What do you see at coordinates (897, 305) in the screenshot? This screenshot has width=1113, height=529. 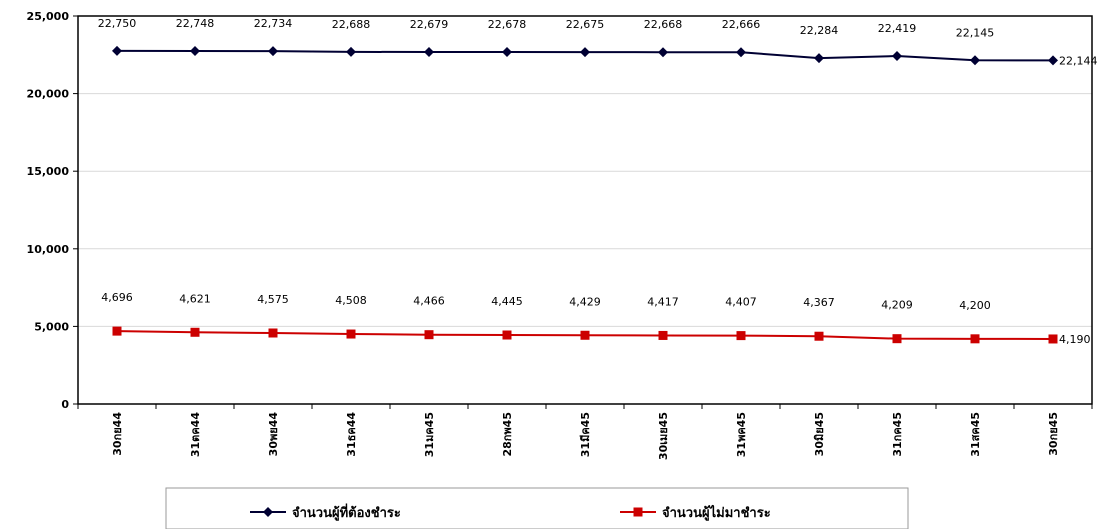 I see `data-label: 4,209` at bounding box center [897, 305].